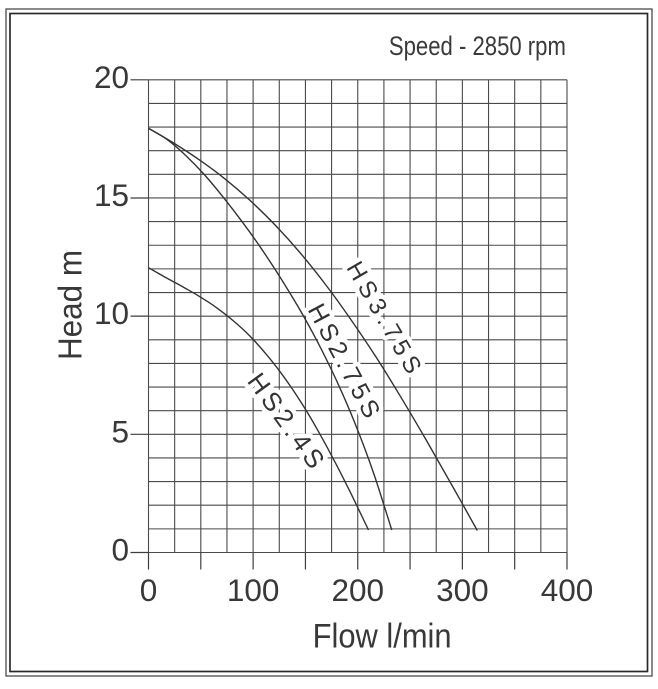 The height and width of the screenshot is (689, 658). I want to click on svg-text: 15, so click(111, 195).